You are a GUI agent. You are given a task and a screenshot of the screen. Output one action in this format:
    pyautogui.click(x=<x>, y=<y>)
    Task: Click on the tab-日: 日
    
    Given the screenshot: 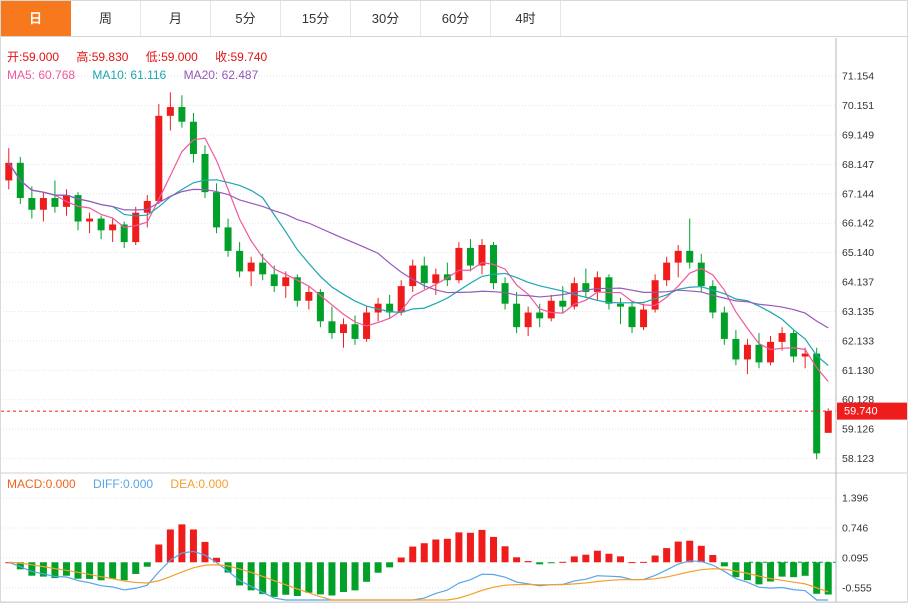 What is the action you would take?
    pyautogui.click(x=36, y=18)
    